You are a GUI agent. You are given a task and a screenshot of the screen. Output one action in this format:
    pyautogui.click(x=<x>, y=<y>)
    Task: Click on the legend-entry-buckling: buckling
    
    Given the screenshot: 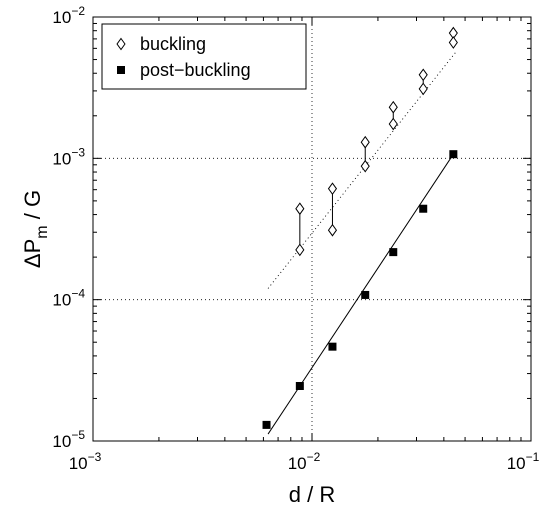 What is the action you would take?
    pyautogui.click(x=161, y=44)
    